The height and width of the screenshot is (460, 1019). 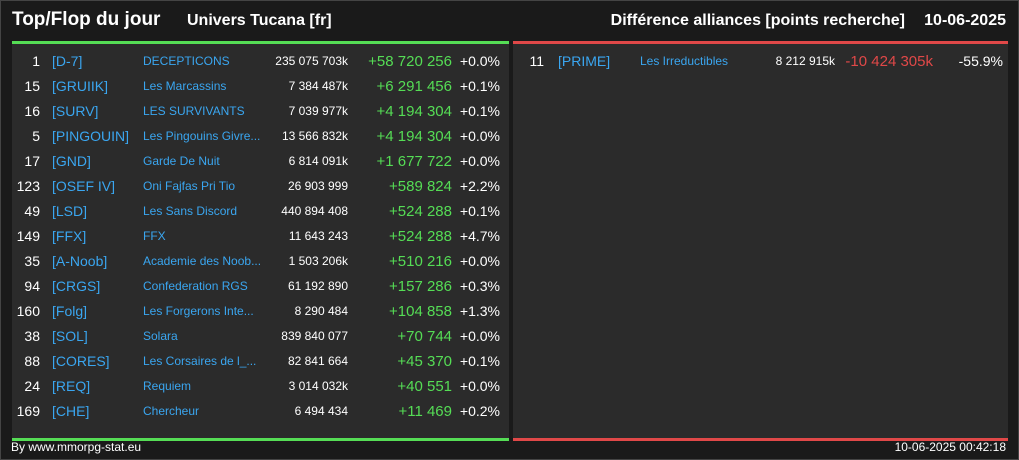 What do you see at coordinates (420, 186) in the screenshot?
I see `alliance-diff: +589 824` at bounding box center [420, 186].